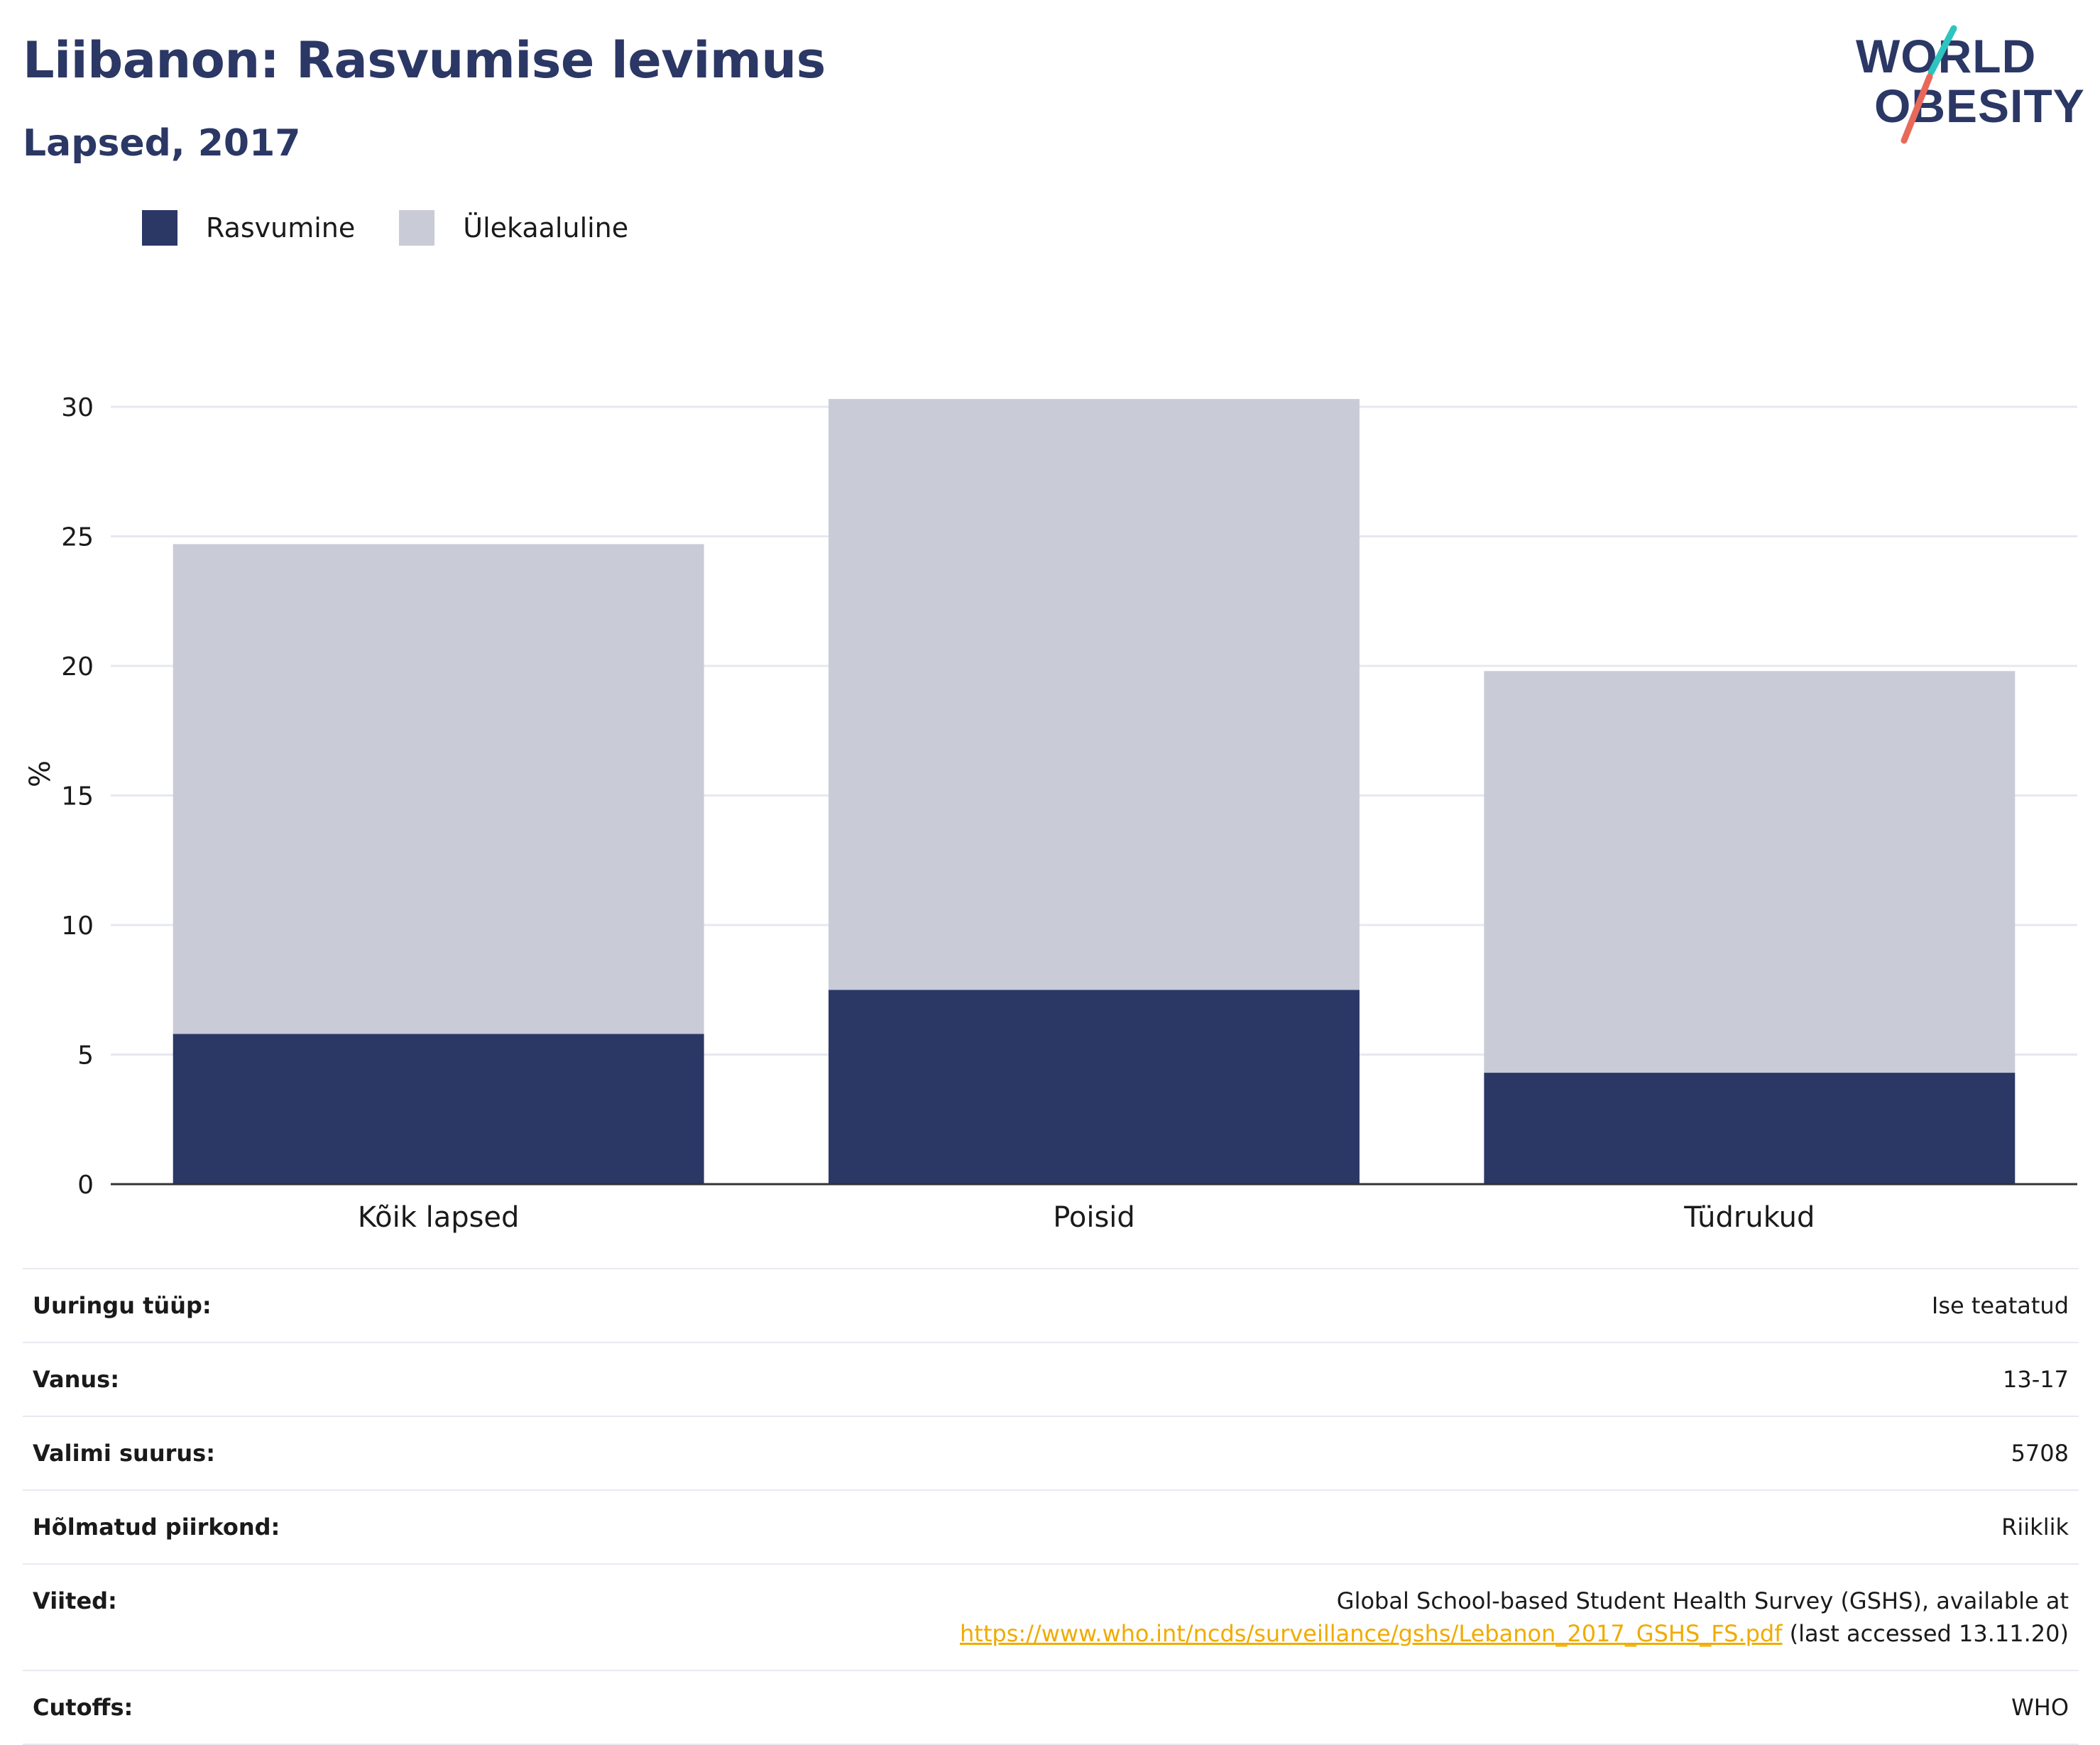  What do you see at coordinates (417, 228) in the screenshot?
I see `legend-swatch-ulekaaluline` at bounding box center [417, 228].